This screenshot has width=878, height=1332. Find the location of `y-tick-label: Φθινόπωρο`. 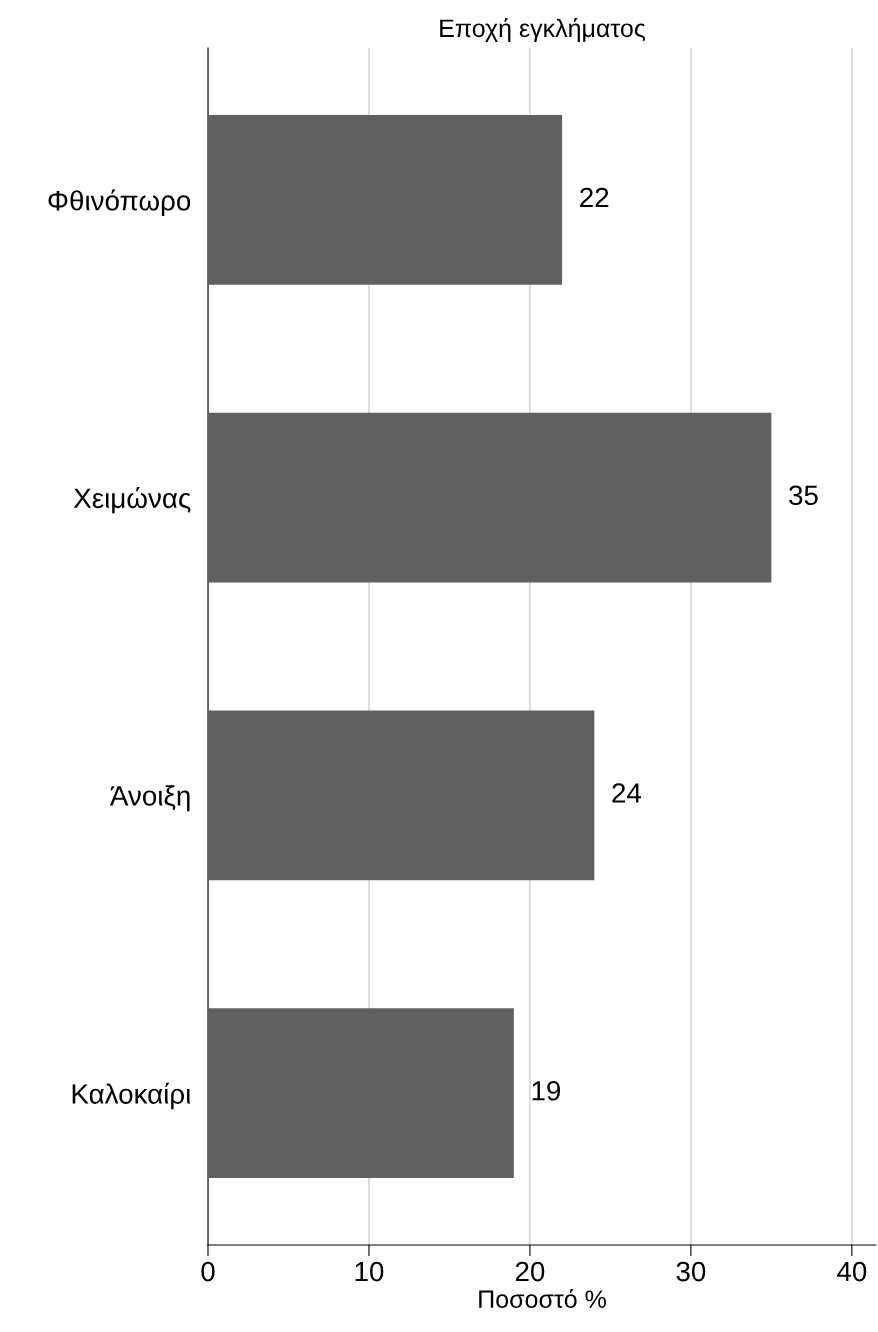

y-tick-label: Φθινόπωρο is located at coordinates (119, 203).